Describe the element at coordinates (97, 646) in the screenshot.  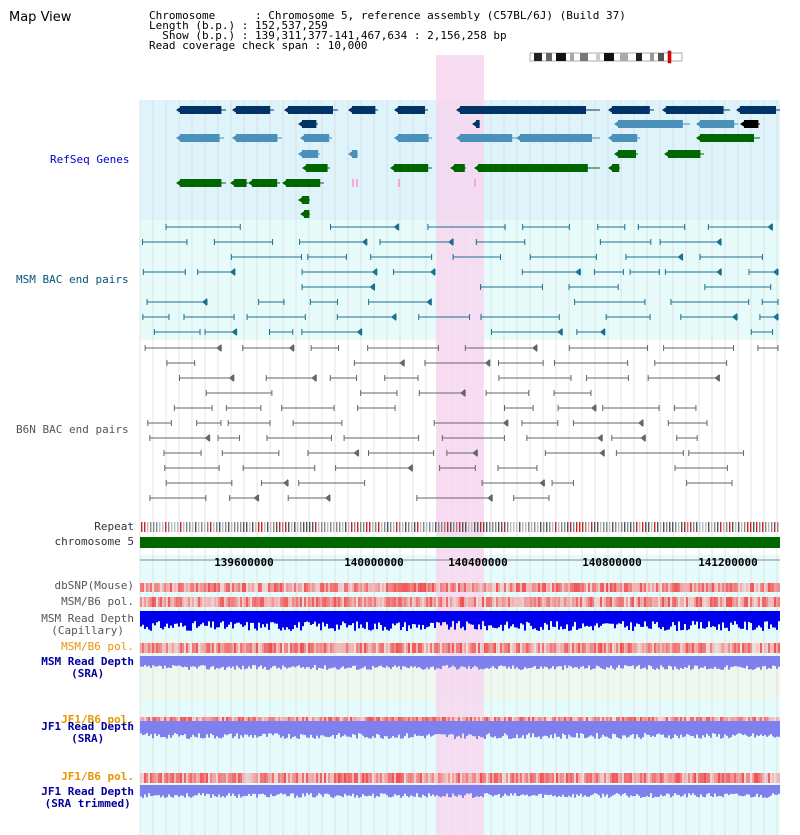
I see `track-label-msm-b6-pol-sra: MSM/B6 pol.` at that location.